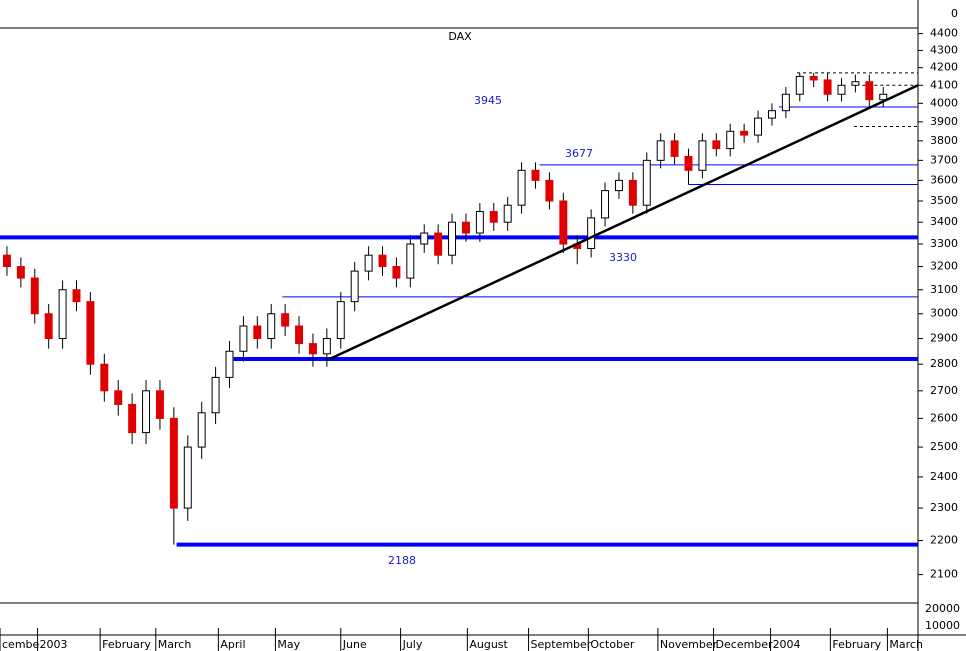  Describe the element at coordinates (944, 476) in the screenshot. I see `y-tick-label: 2400` at that location.